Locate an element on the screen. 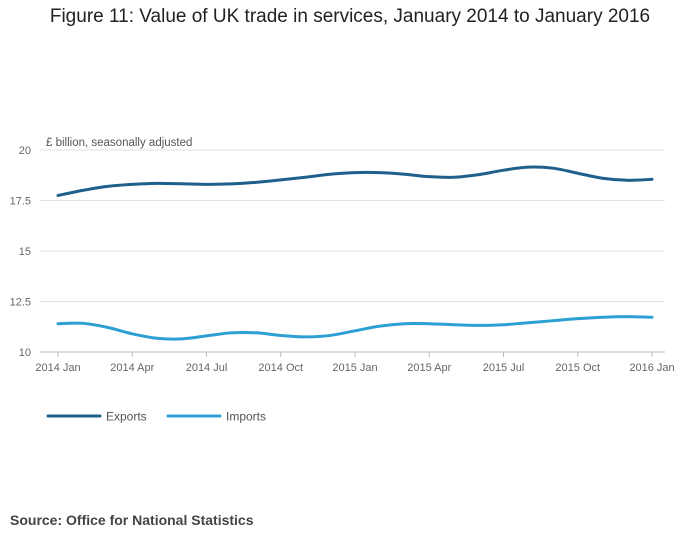  y-axis-label: £ billion, seasonally adjusted is located at coordinates (119, 143).